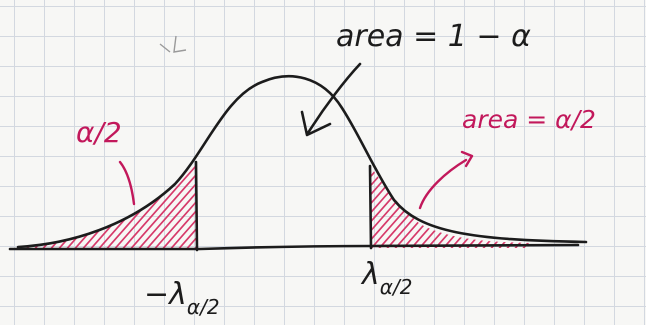 This screenshot has width=646, height=325. I want to click on right-critical-line, so click(370, 207).